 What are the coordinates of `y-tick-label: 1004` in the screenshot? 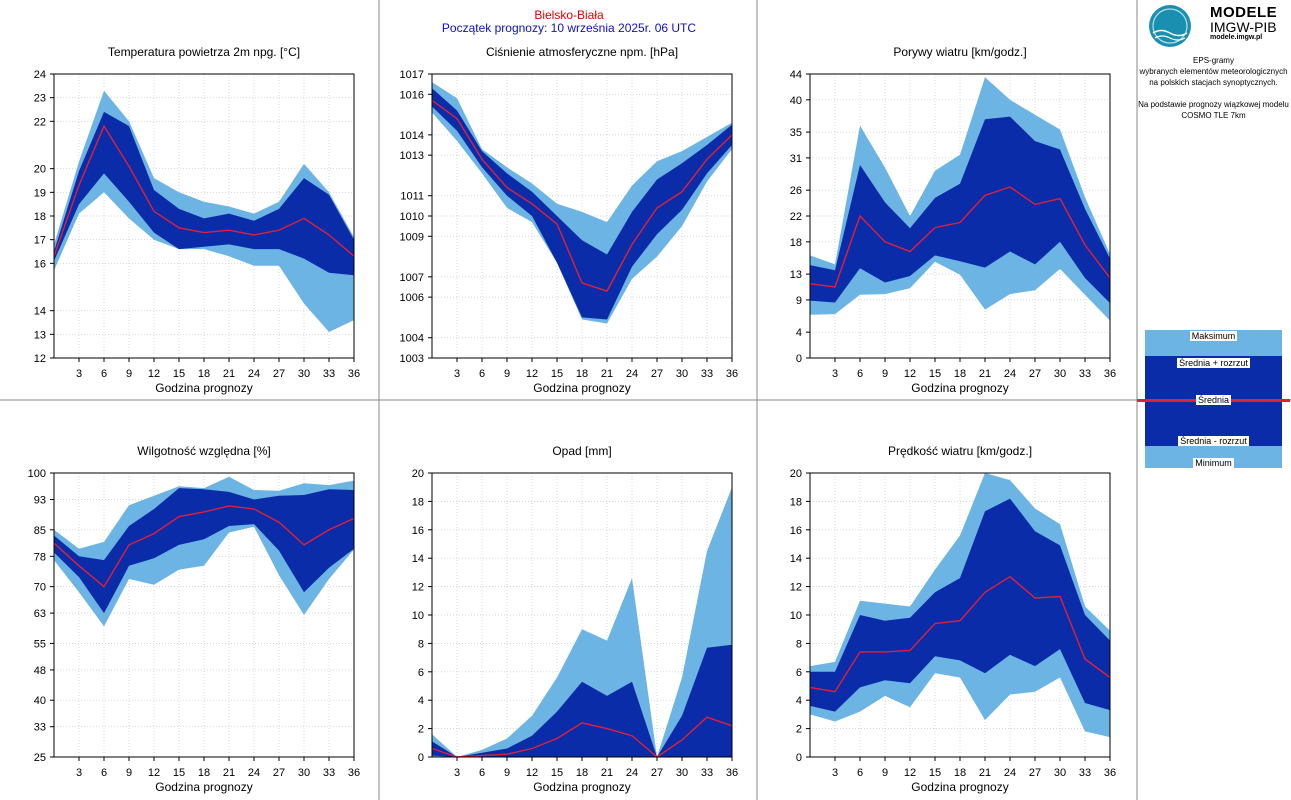 It's located at (412, 339).